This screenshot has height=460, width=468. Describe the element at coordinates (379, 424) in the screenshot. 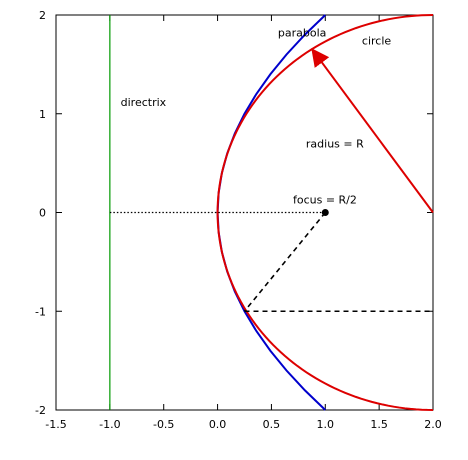

I see `x-tick-label: 1.5` at that location.